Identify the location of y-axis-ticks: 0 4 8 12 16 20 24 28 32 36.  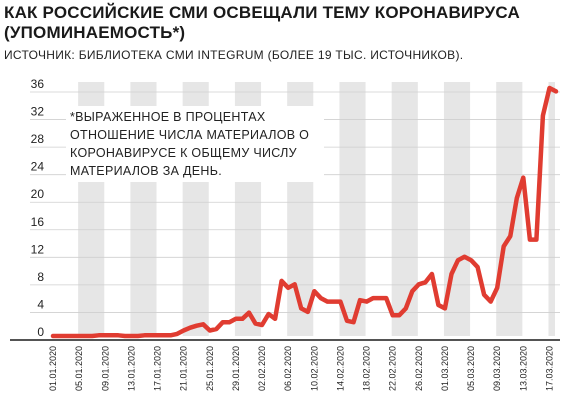
(38, 208).